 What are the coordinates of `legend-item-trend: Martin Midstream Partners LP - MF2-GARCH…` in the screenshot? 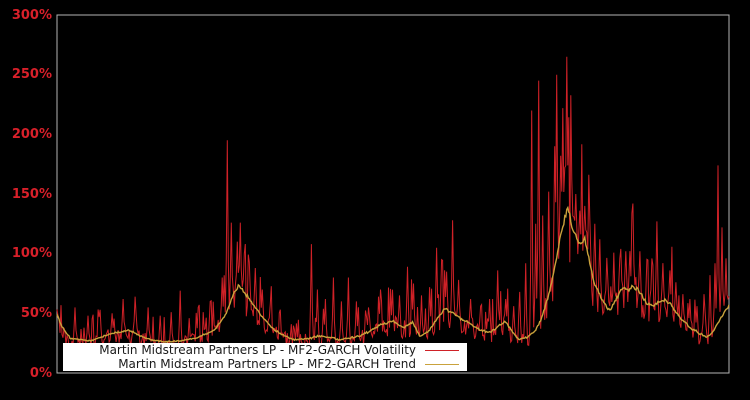 It's located at (265, 364).